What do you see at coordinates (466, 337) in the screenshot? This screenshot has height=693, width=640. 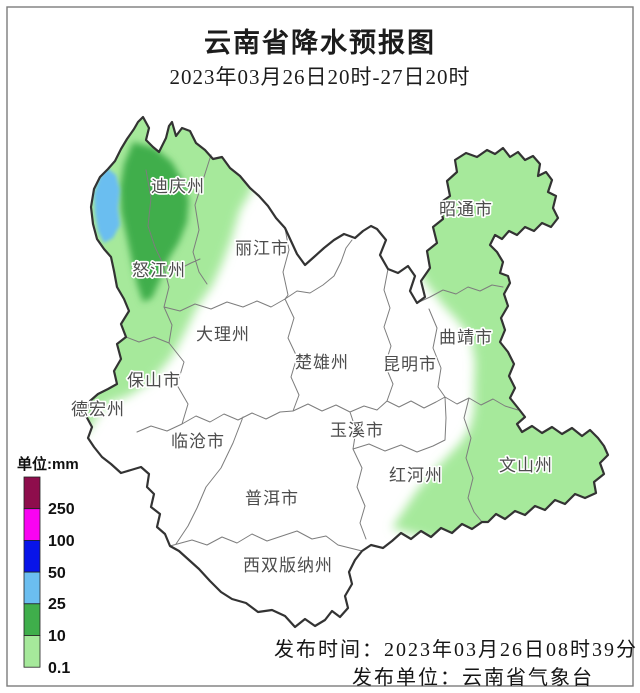 I see `region-label-qujing: 曲靖市` at bounding box center [466, 337].